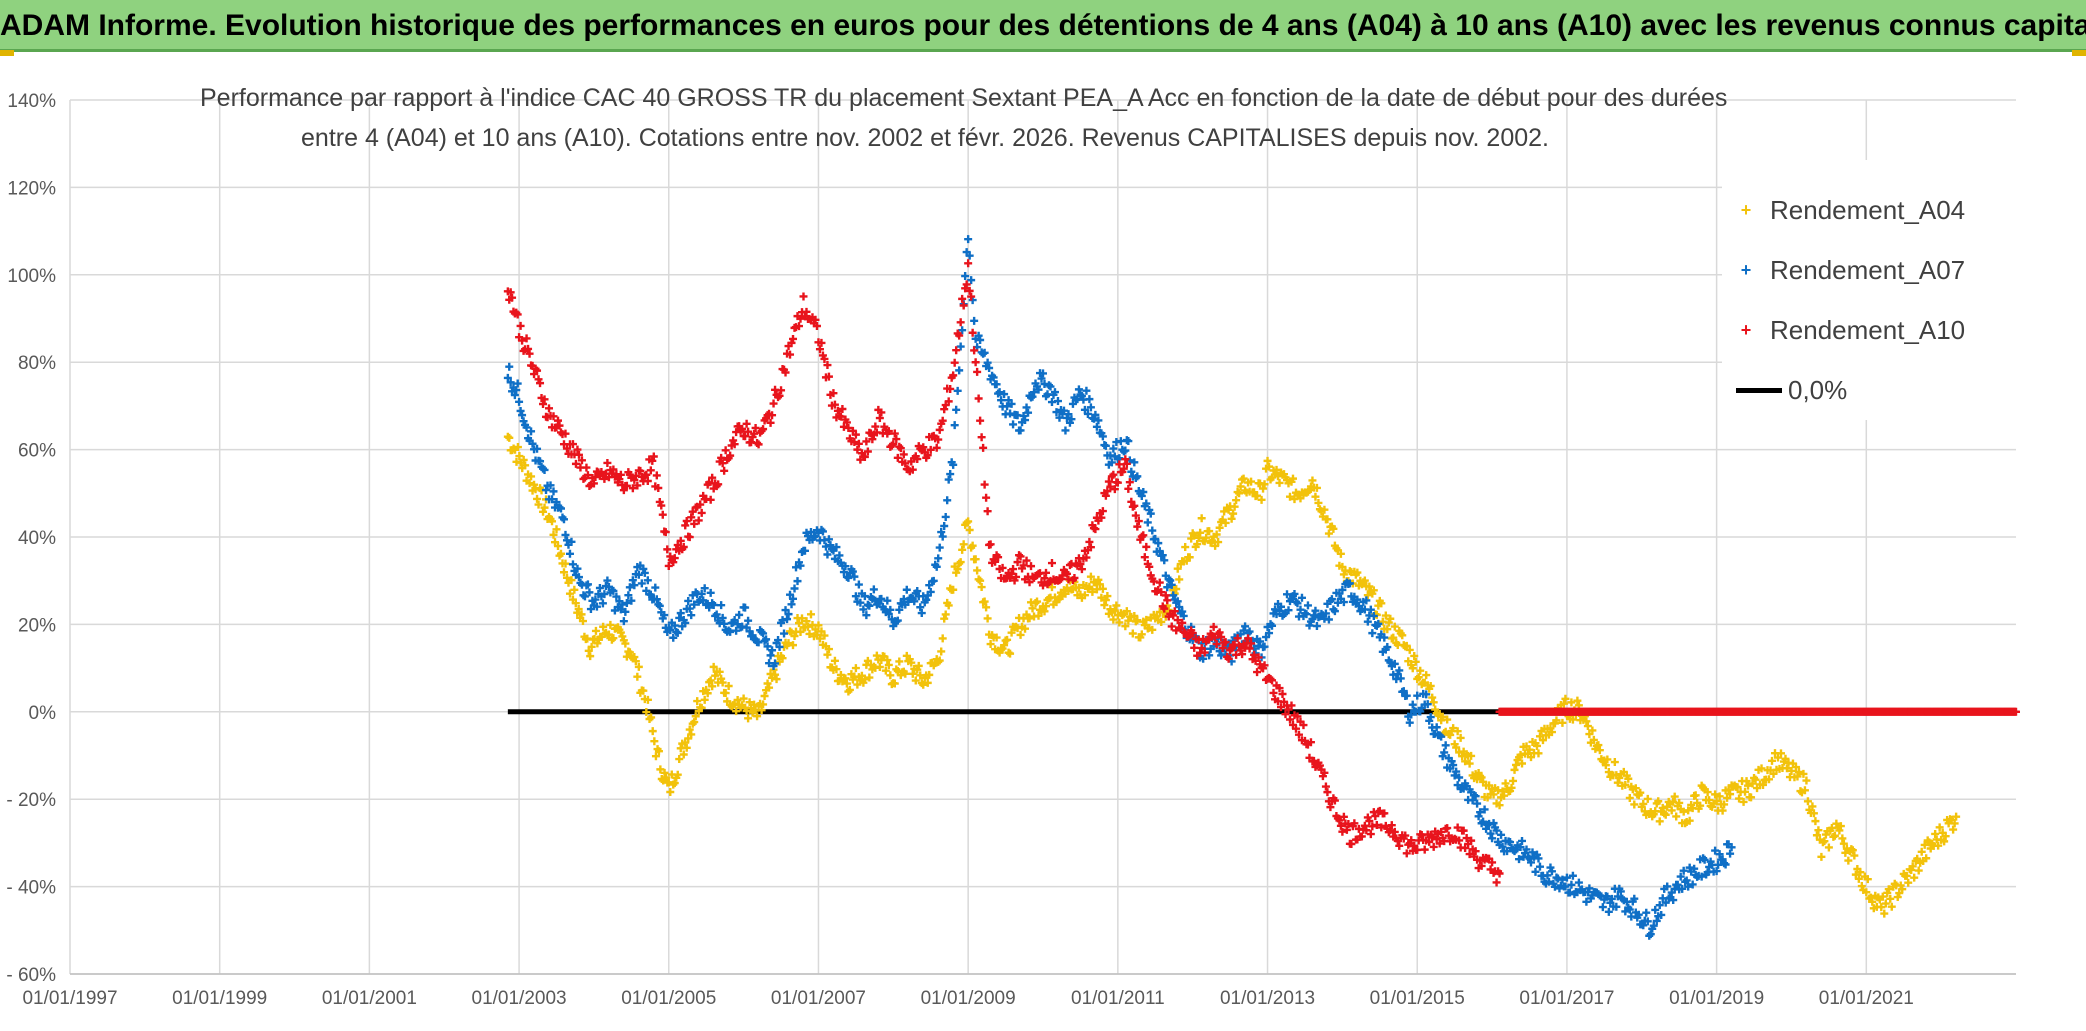 This screenshot has height=1031, width=2086. Describe the element at coordinates (1843, 210) in the screenshot. I see `legend-item-a04: + Rendement_A04` at that location.